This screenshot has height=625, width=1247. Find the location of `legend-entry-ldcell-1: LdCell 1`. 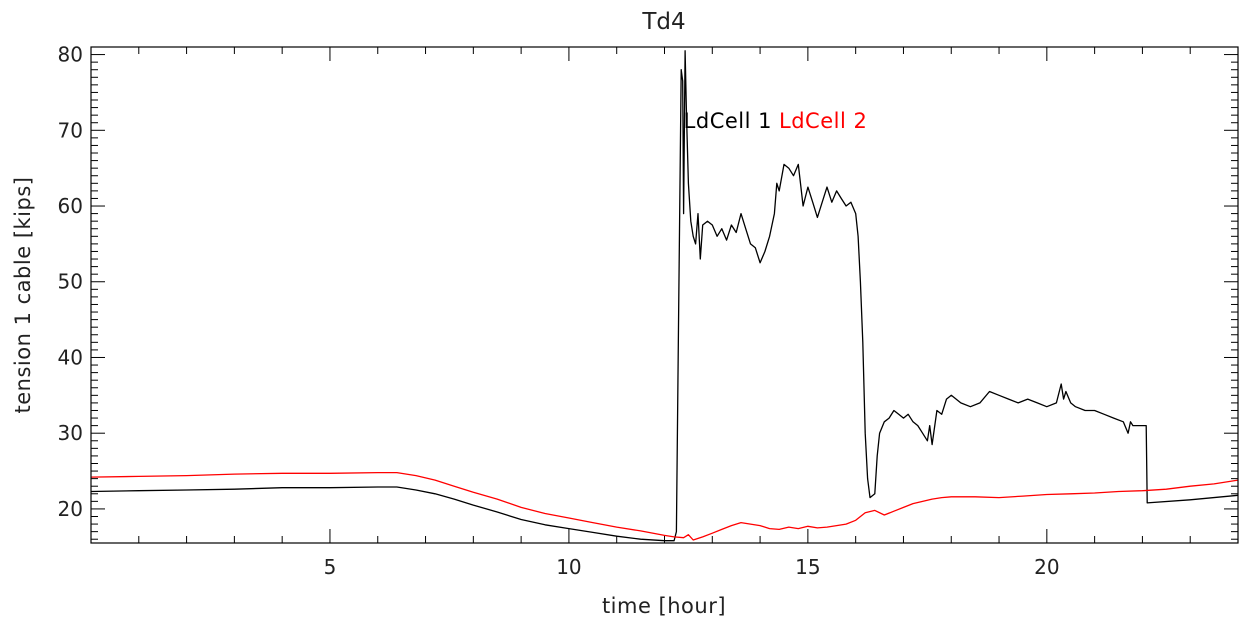

legend-entry-ldcell-1: LdCell 1 is located at coordinates (728, 121).